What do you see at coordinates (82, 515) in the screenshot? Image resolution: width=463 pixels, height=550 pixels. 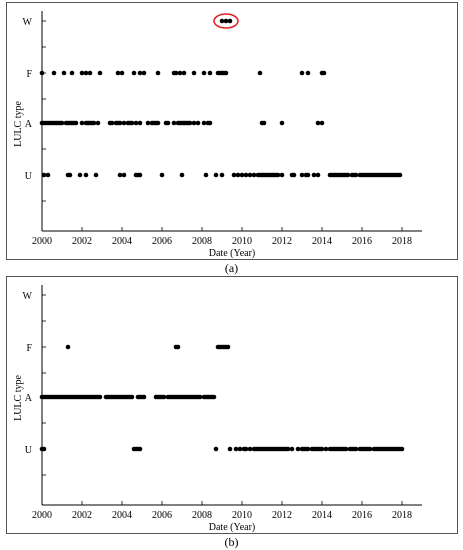 I see `x-tick-label: 2002` at bounding box center [82, 515].